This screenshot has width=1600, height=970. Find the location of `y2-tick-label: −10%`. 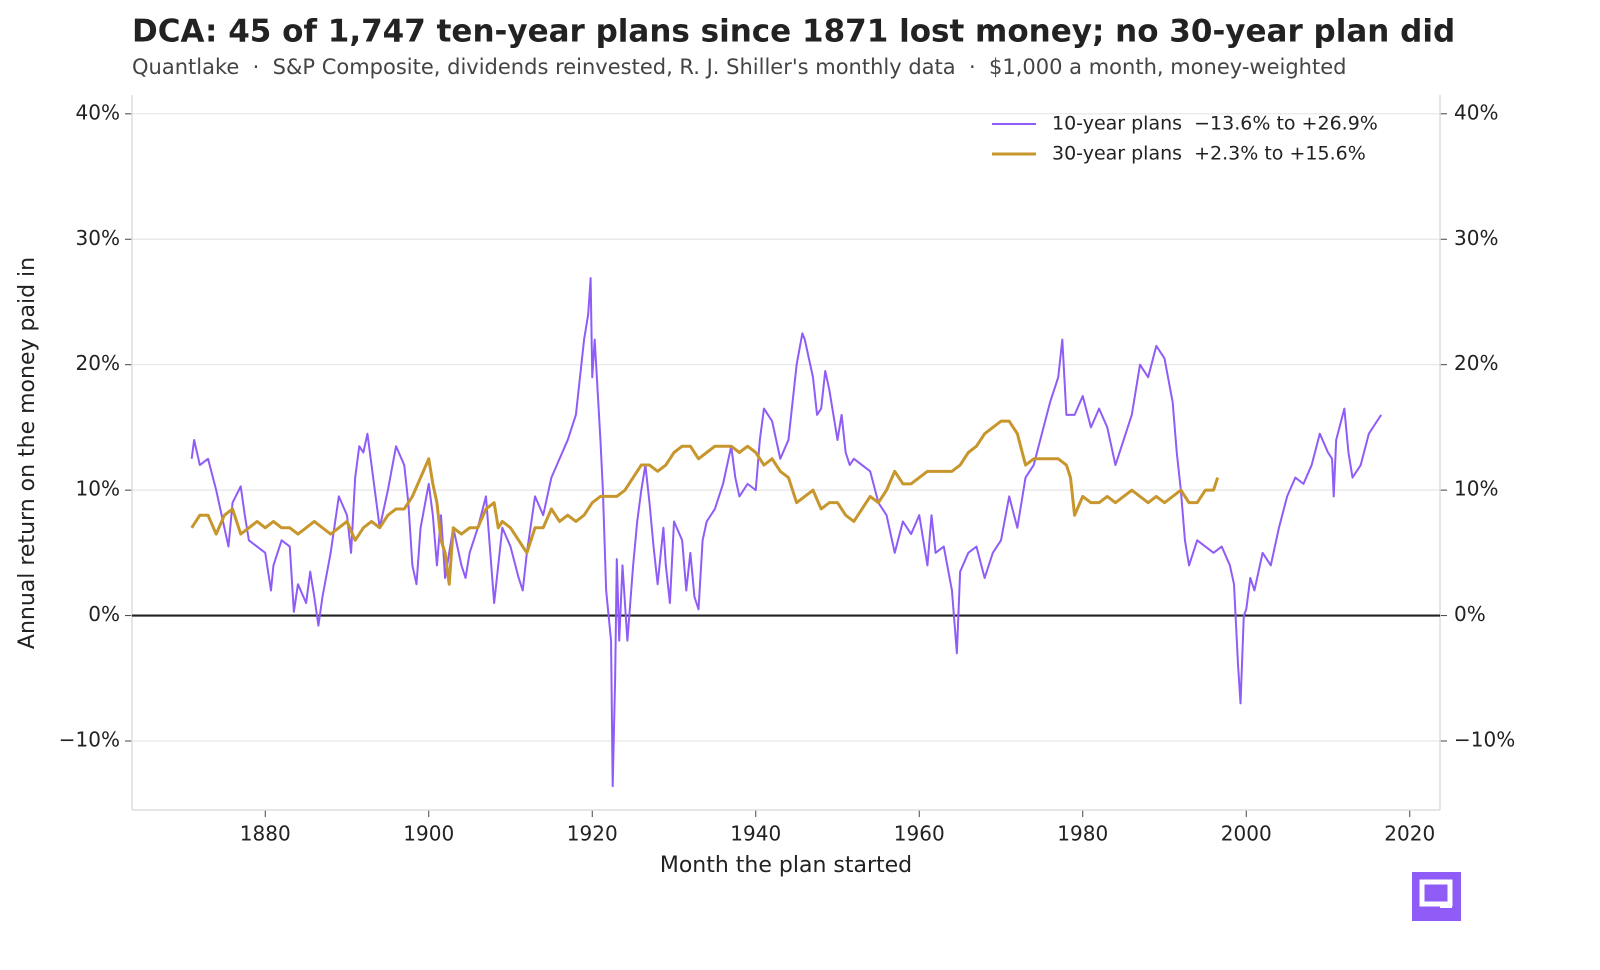

y2-tick-label: −10% is located at coordinates (1484, 740).